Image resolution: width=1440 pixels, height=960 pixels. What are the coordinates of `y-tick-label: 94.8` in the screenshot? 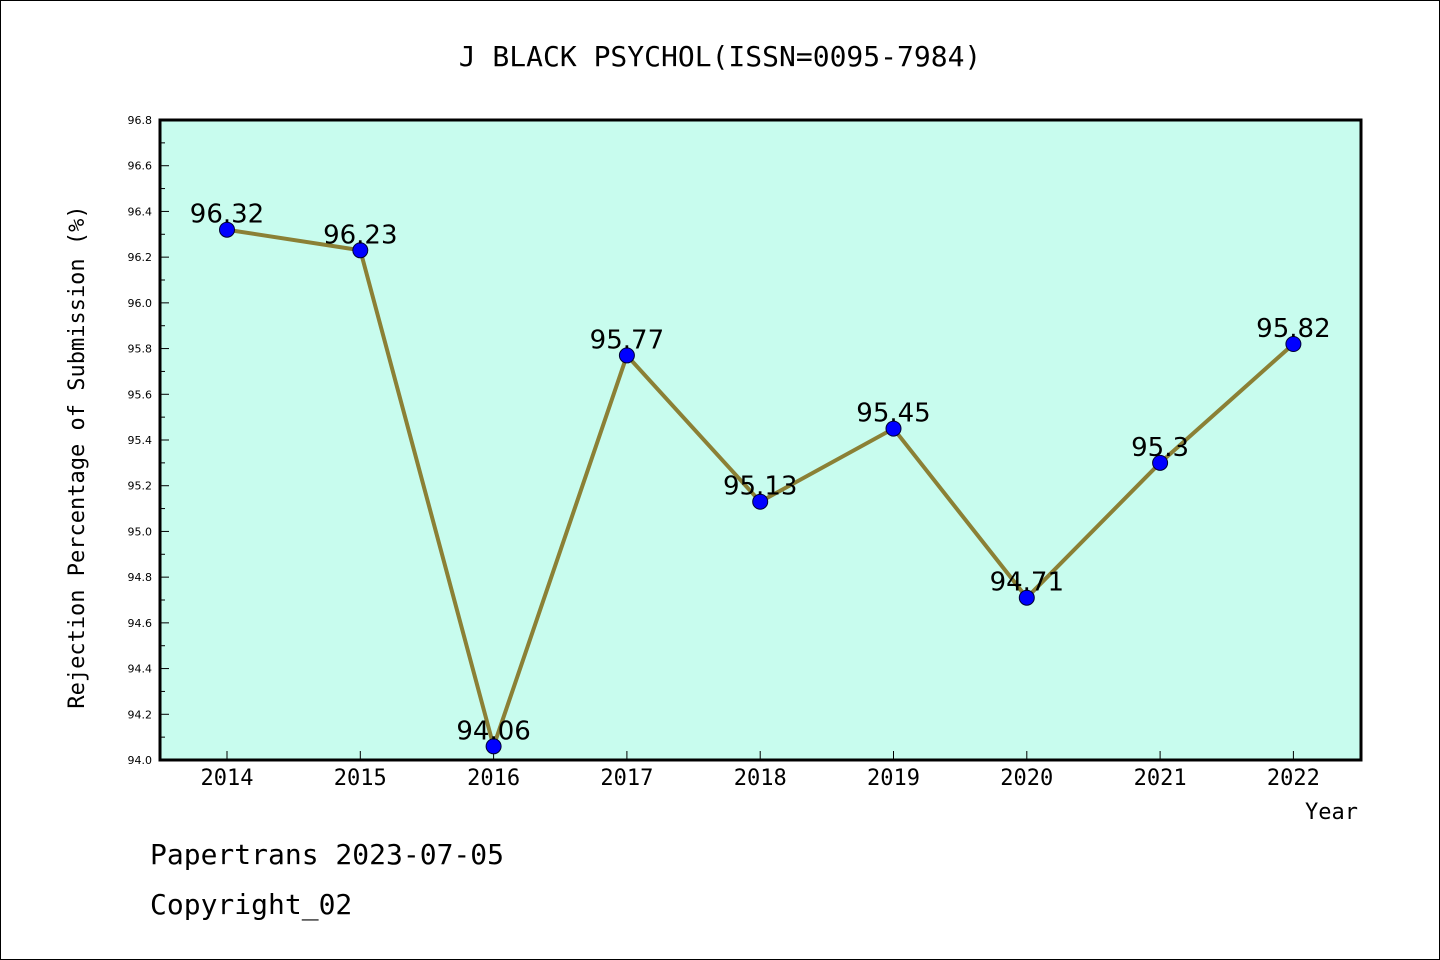 It's located at (140, 577).